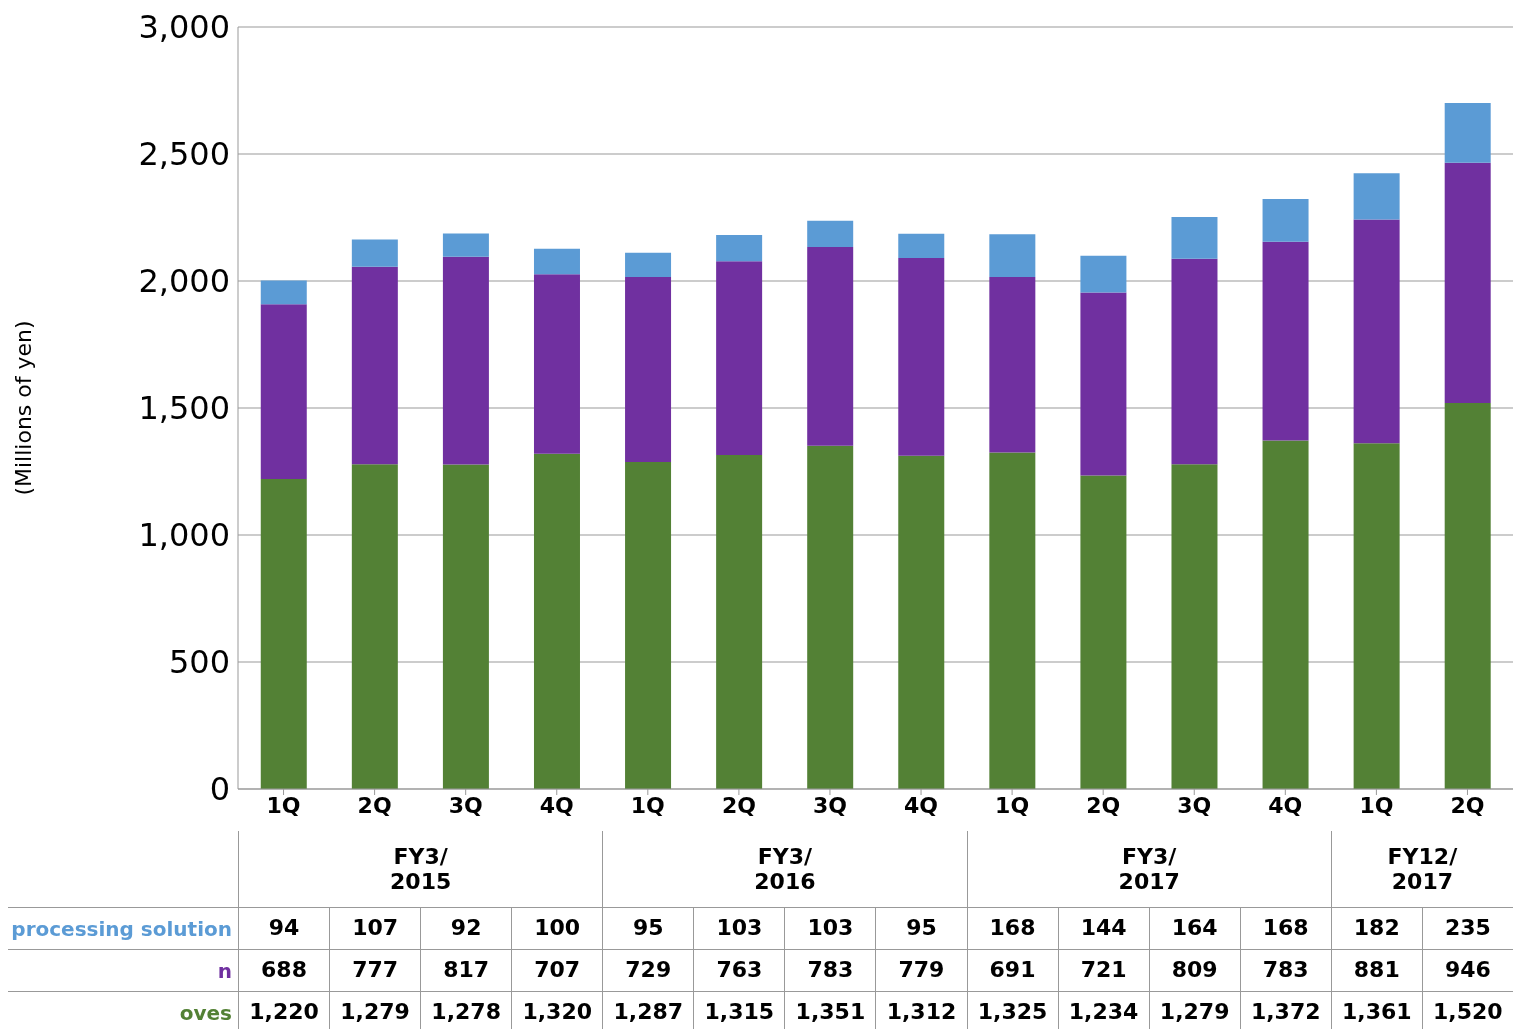 The width and height of the screenshot is (1533, 1029). What do you see at coordinates (421, 869) in the screenshot?
I see `text: FY3/2015` at bounding box center [421, 869].